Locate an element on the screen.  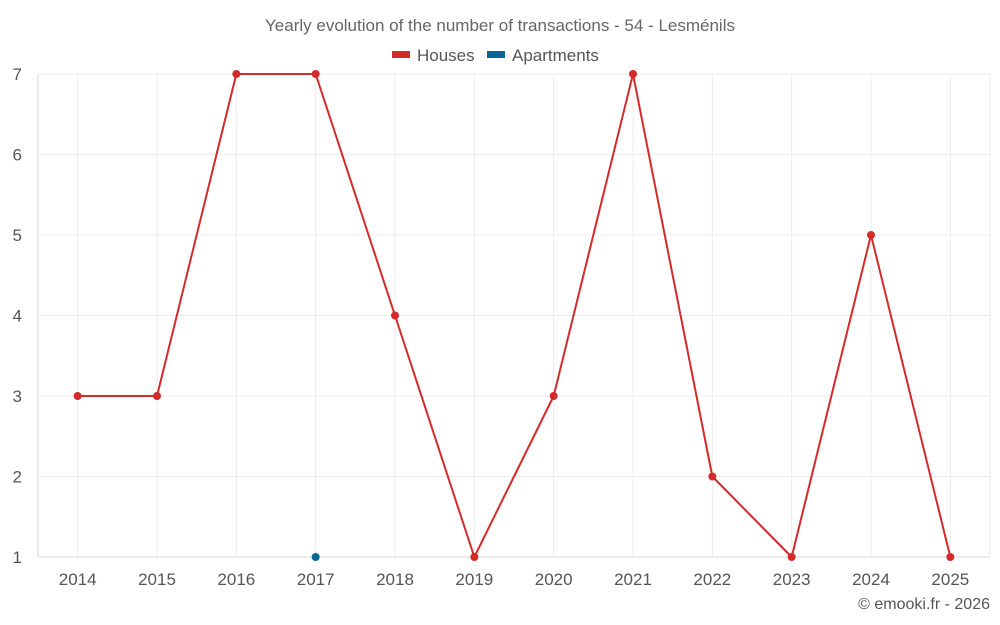
data-point-houses-2023 is located at coordinates (791, 557).